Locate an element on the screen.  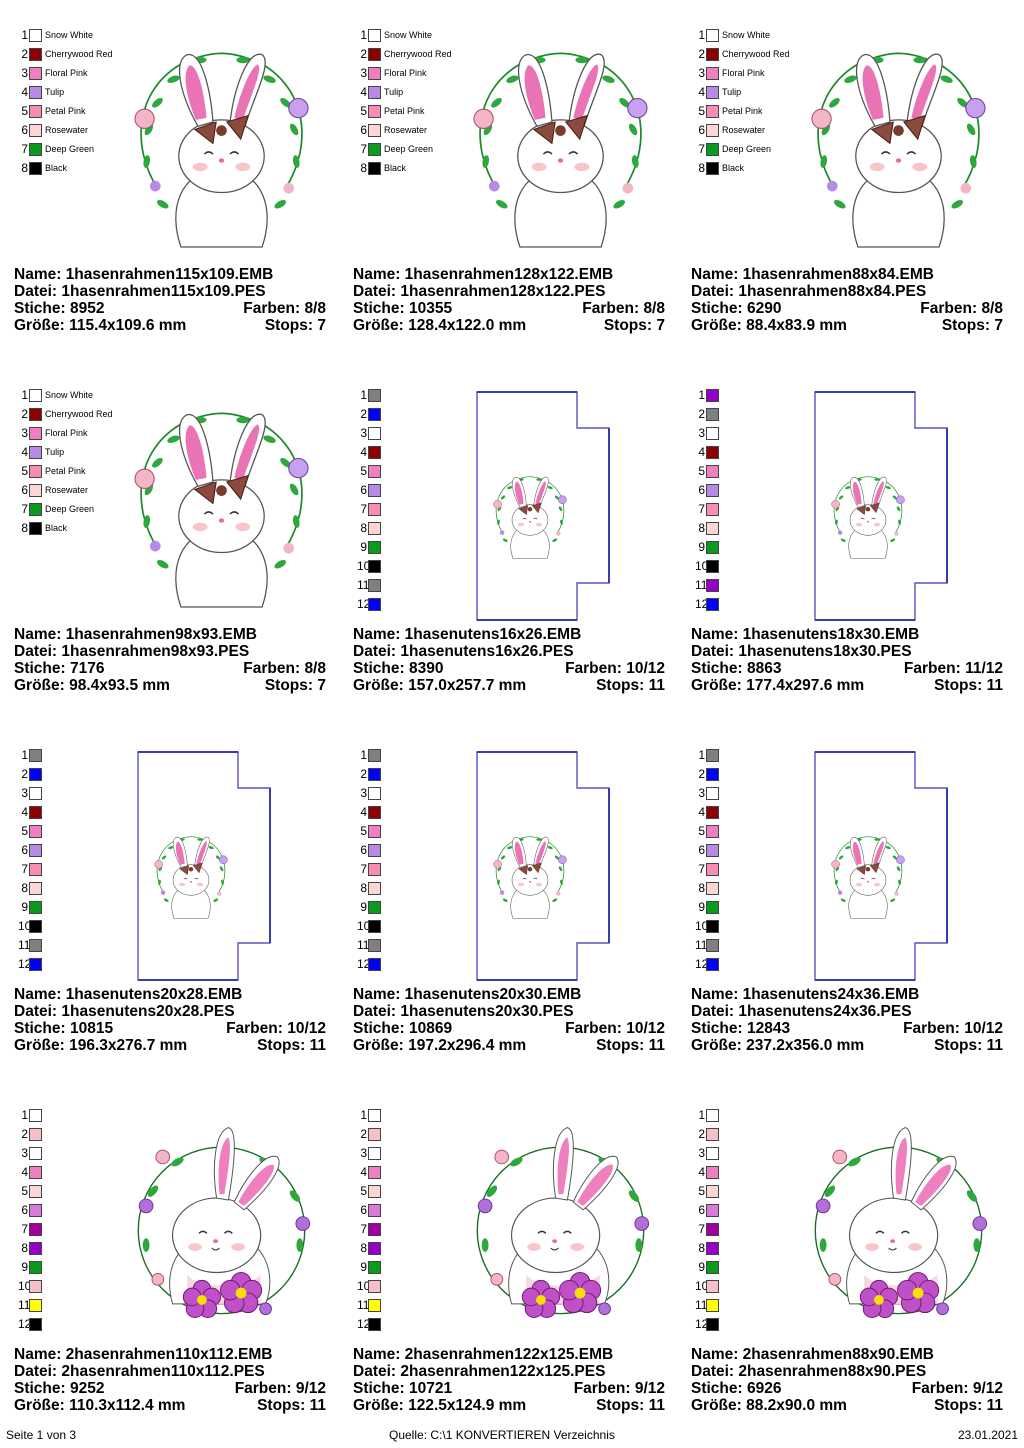
thread-index: 8 is located at coordinates (24, 1248).